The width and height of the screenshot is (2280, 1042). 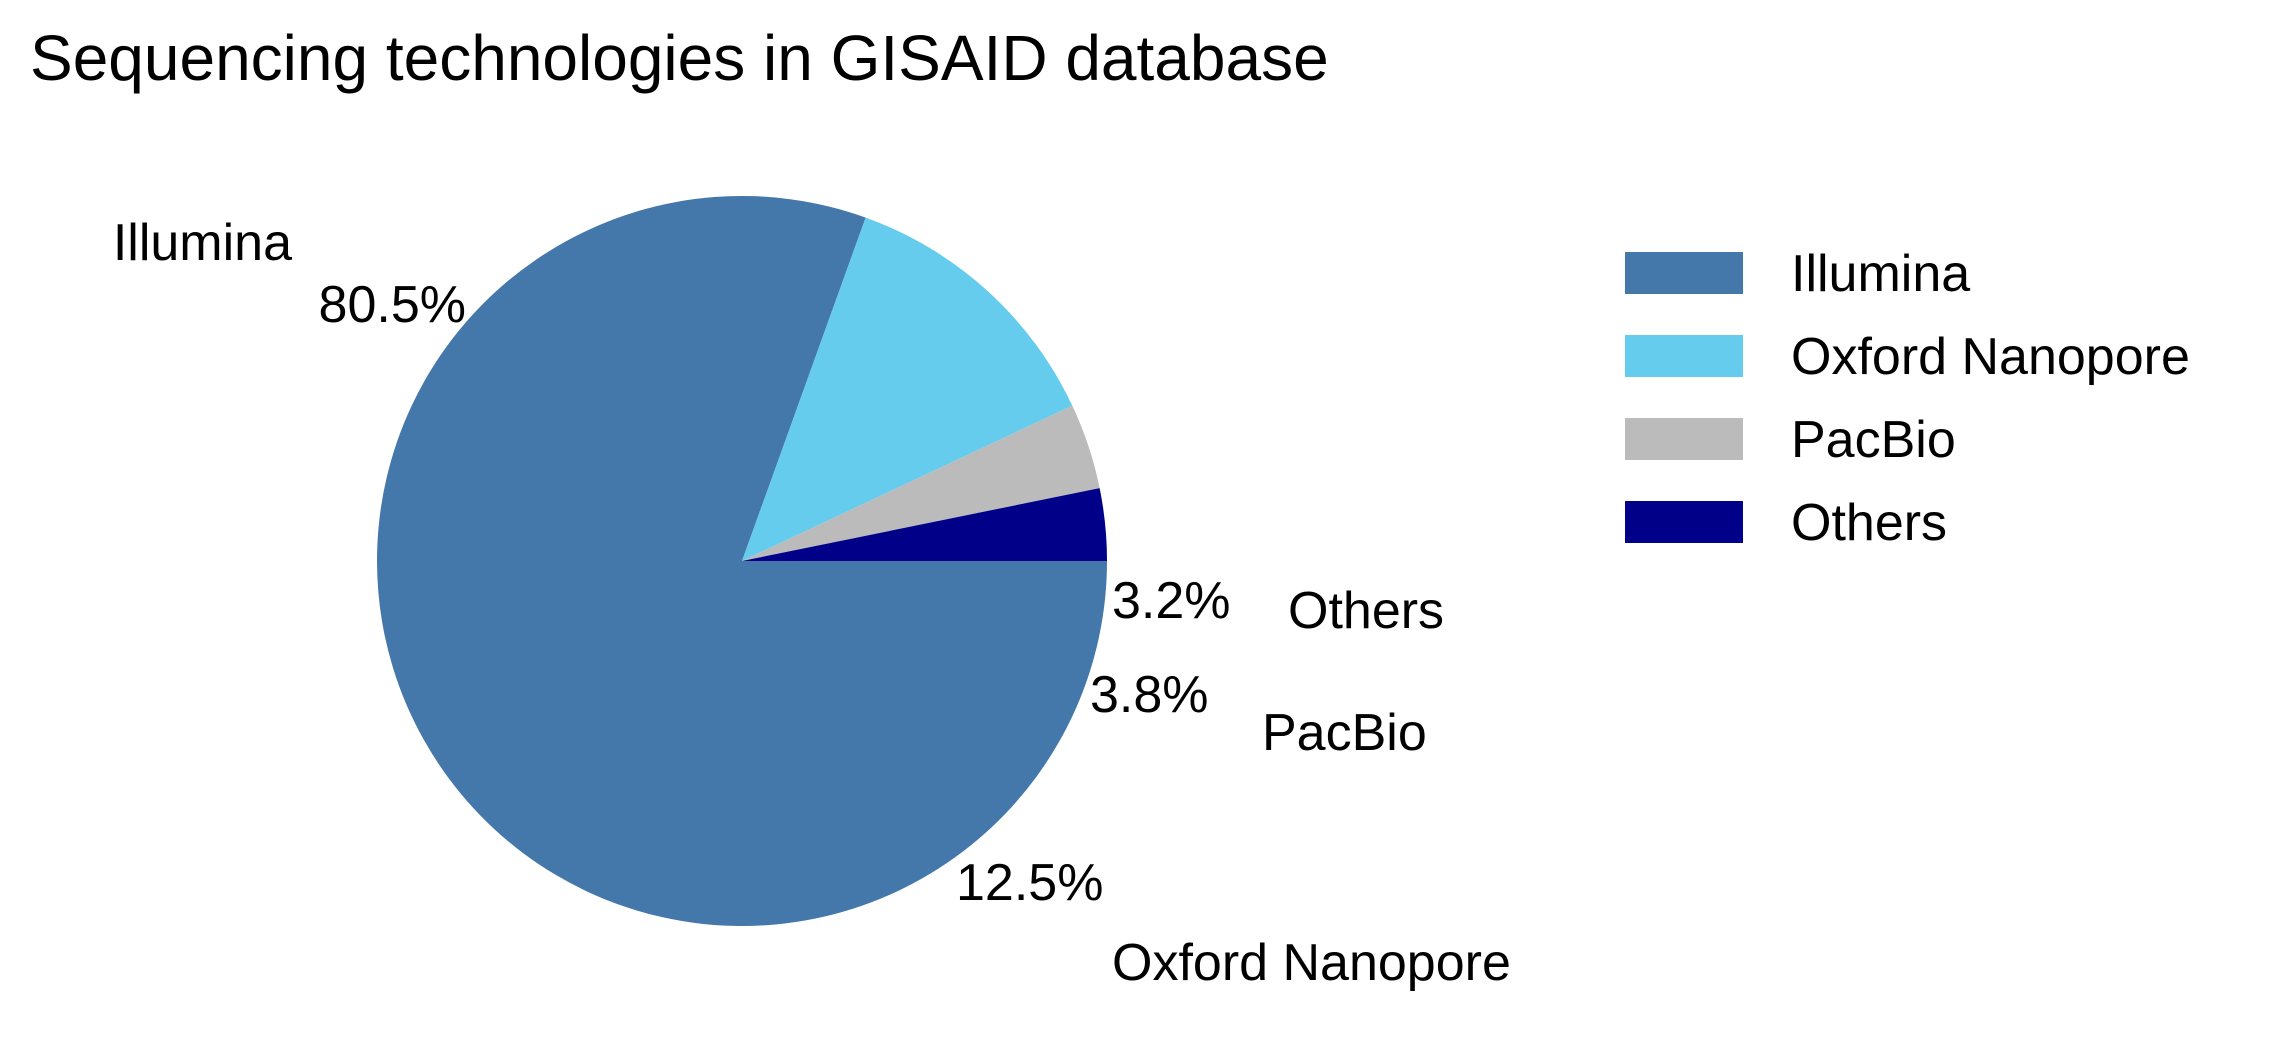 What do you see at coordinates (907, 389) in the screenshot?
I see `pie-slice-oxford-nanopore` at bounding box center [907, 389].